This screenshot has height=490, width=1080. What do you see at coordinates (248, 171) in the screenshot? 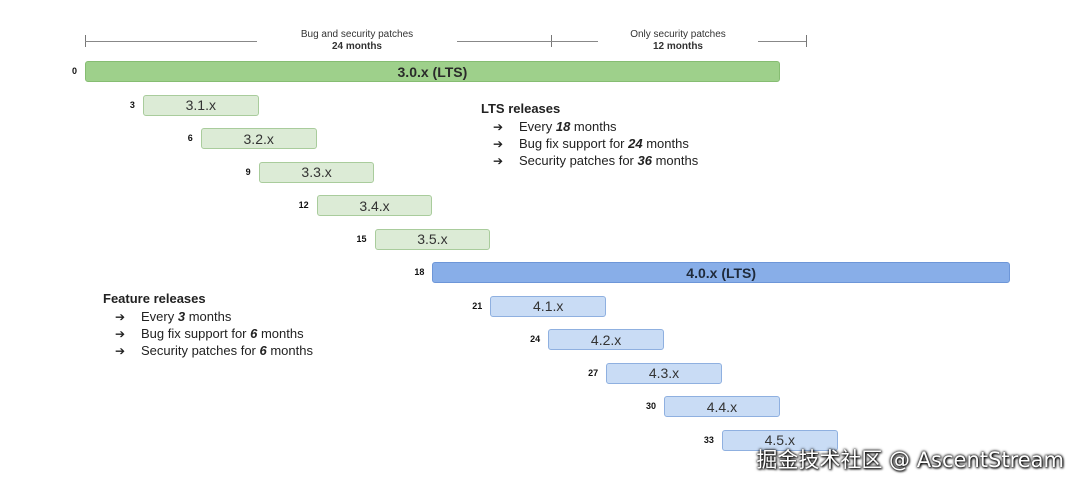
I see `month-tick-label: 9` at bounding box center [248, 171].